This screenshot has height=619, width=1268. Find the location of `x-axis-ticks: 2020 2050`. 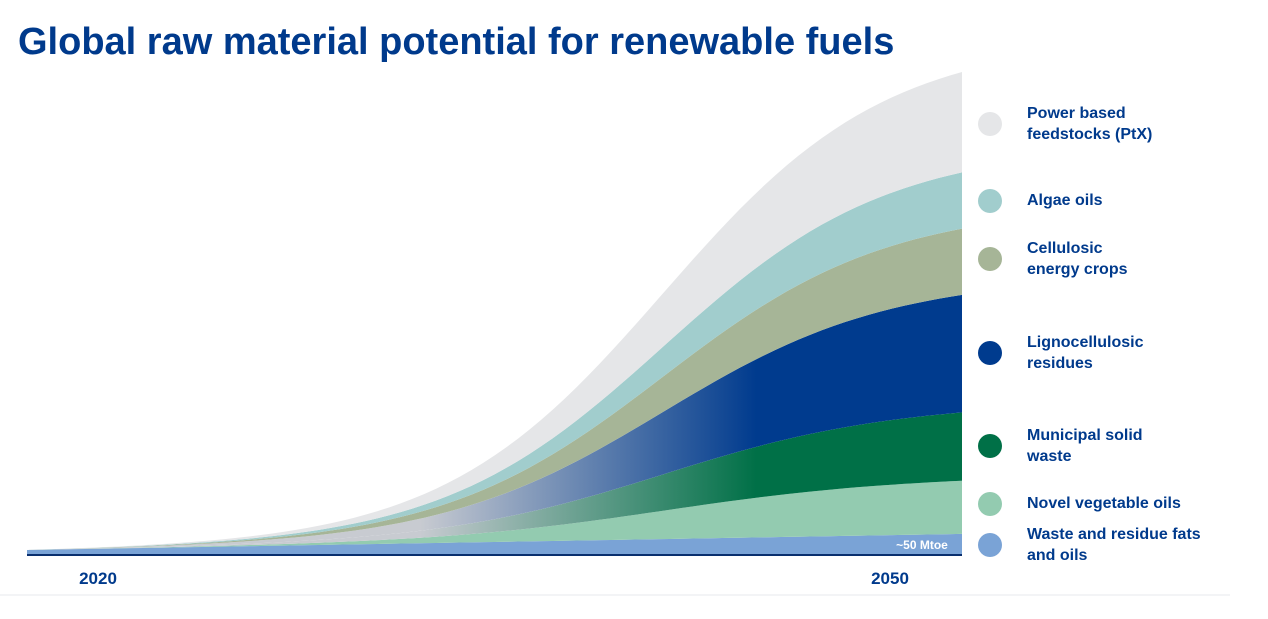

x-axis-ticks: 2020 2050 is located at coordinates (494, 578).